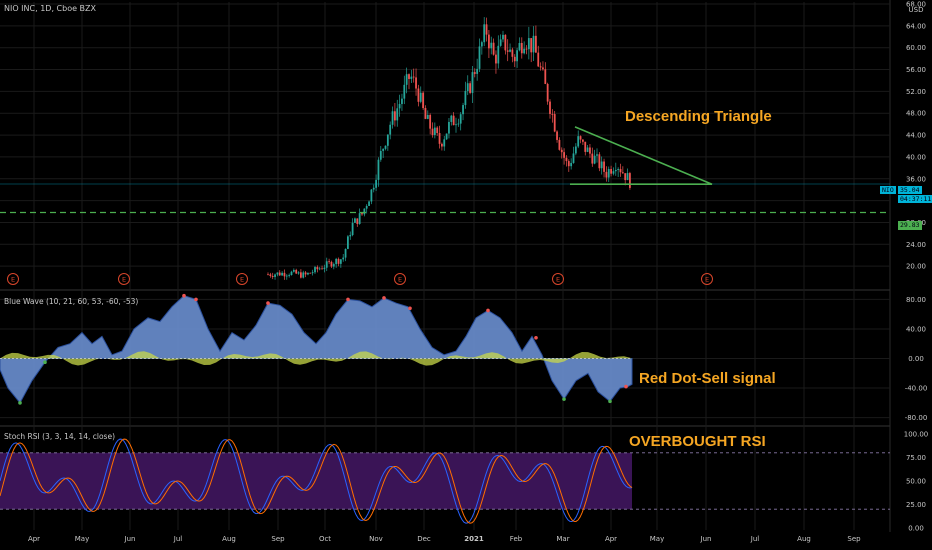  I want to click on x-tick-label: Dec, so click(424, 539).